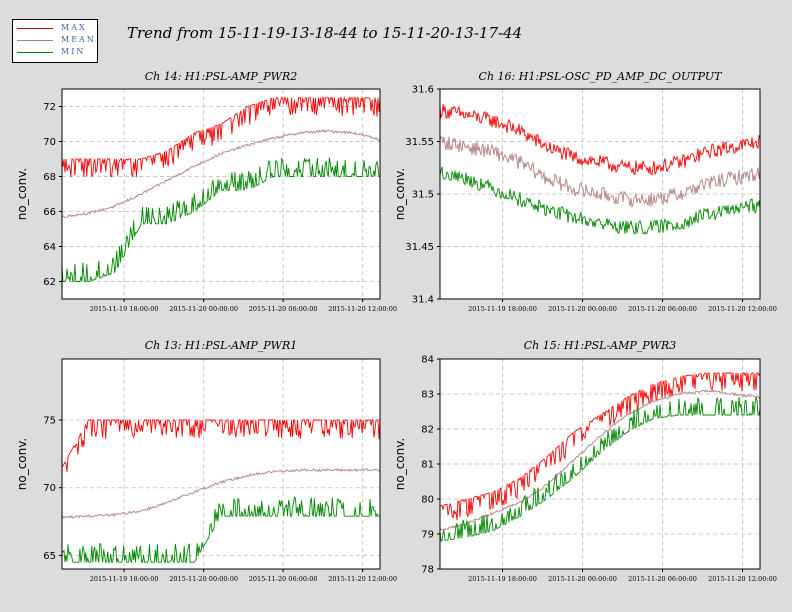 The height and width of the screenshot is (612, 792). I want to click on plot-area-ch14, so click(221, 194).